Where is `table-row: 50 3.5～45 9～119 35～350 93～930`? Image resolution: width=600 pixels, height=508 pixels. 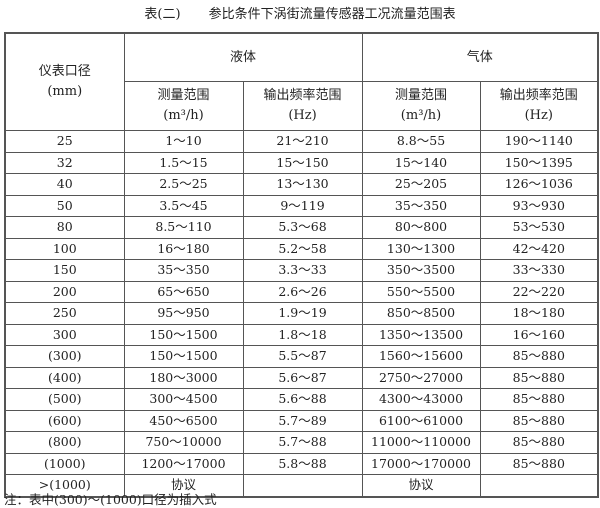 table-row: 50 3.5～45 9～119 35～350 93～930 is located at coordinates (301, 205).